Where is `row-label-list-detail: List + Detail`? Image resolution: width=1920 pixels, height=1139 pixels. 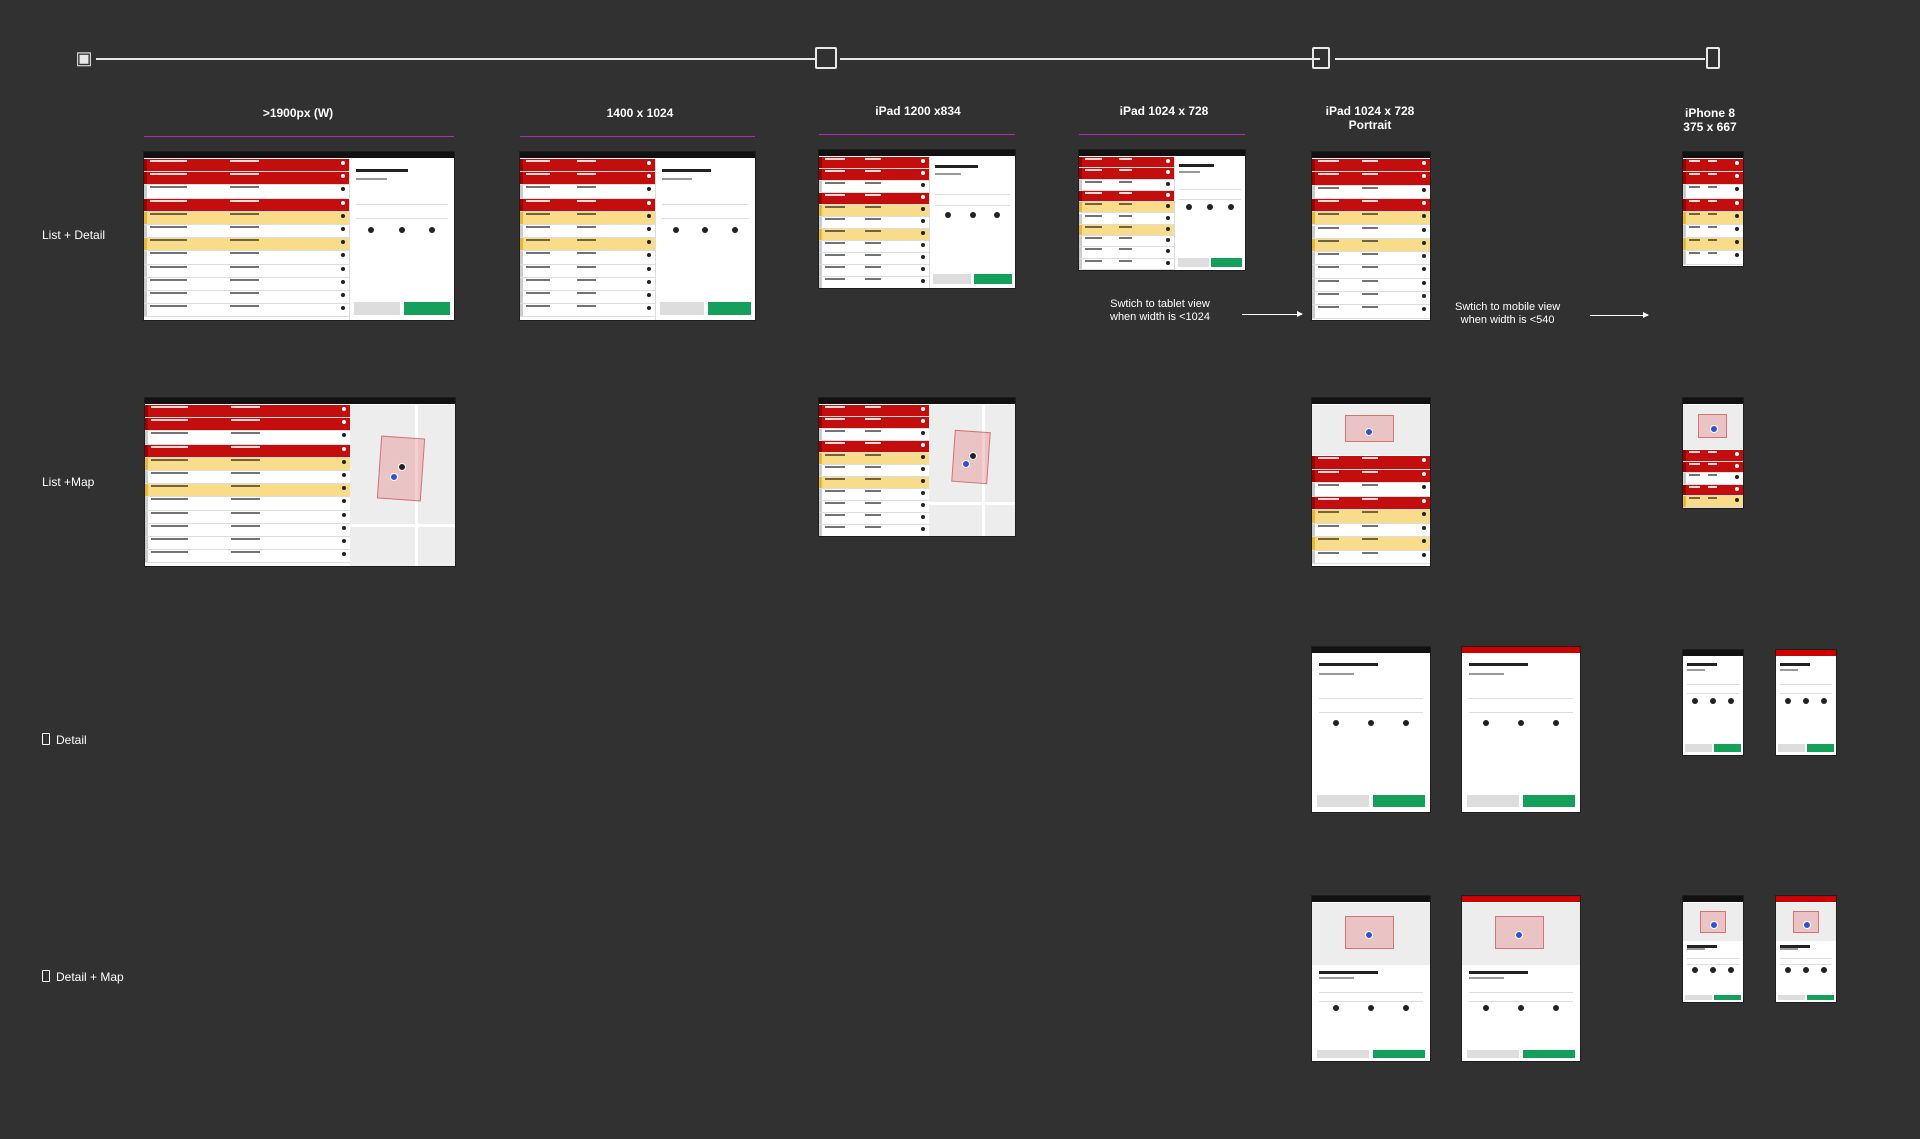 row-label-list-detail: List + Detail is located at coordinates (74, 235).